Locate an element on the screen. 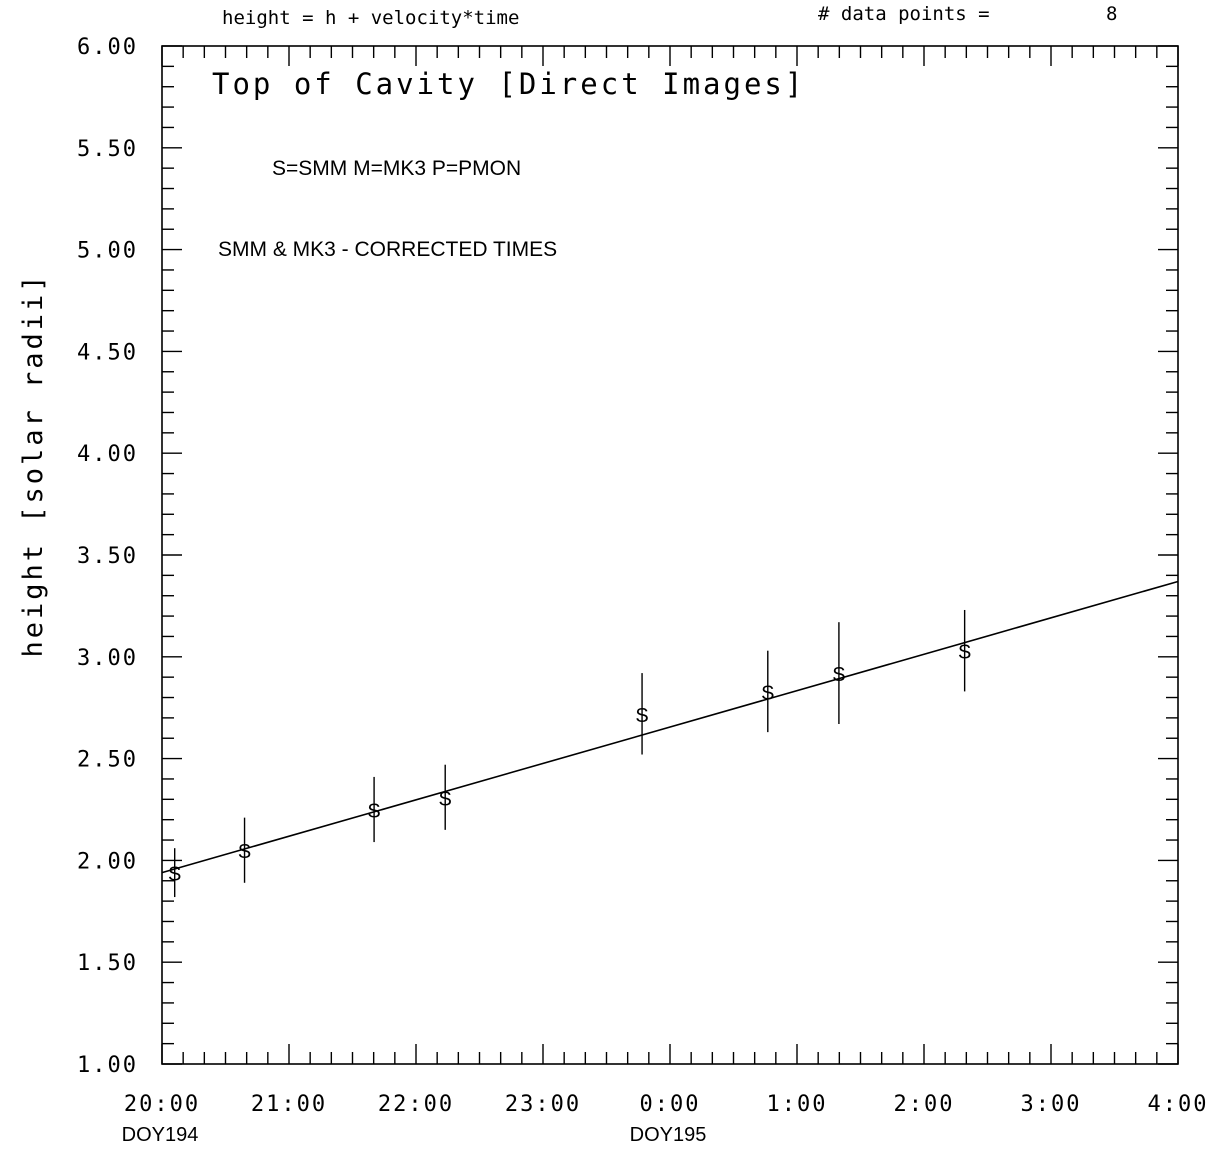  x-tick-sublabel: DOY195 is located at coordinates (668, 1135).